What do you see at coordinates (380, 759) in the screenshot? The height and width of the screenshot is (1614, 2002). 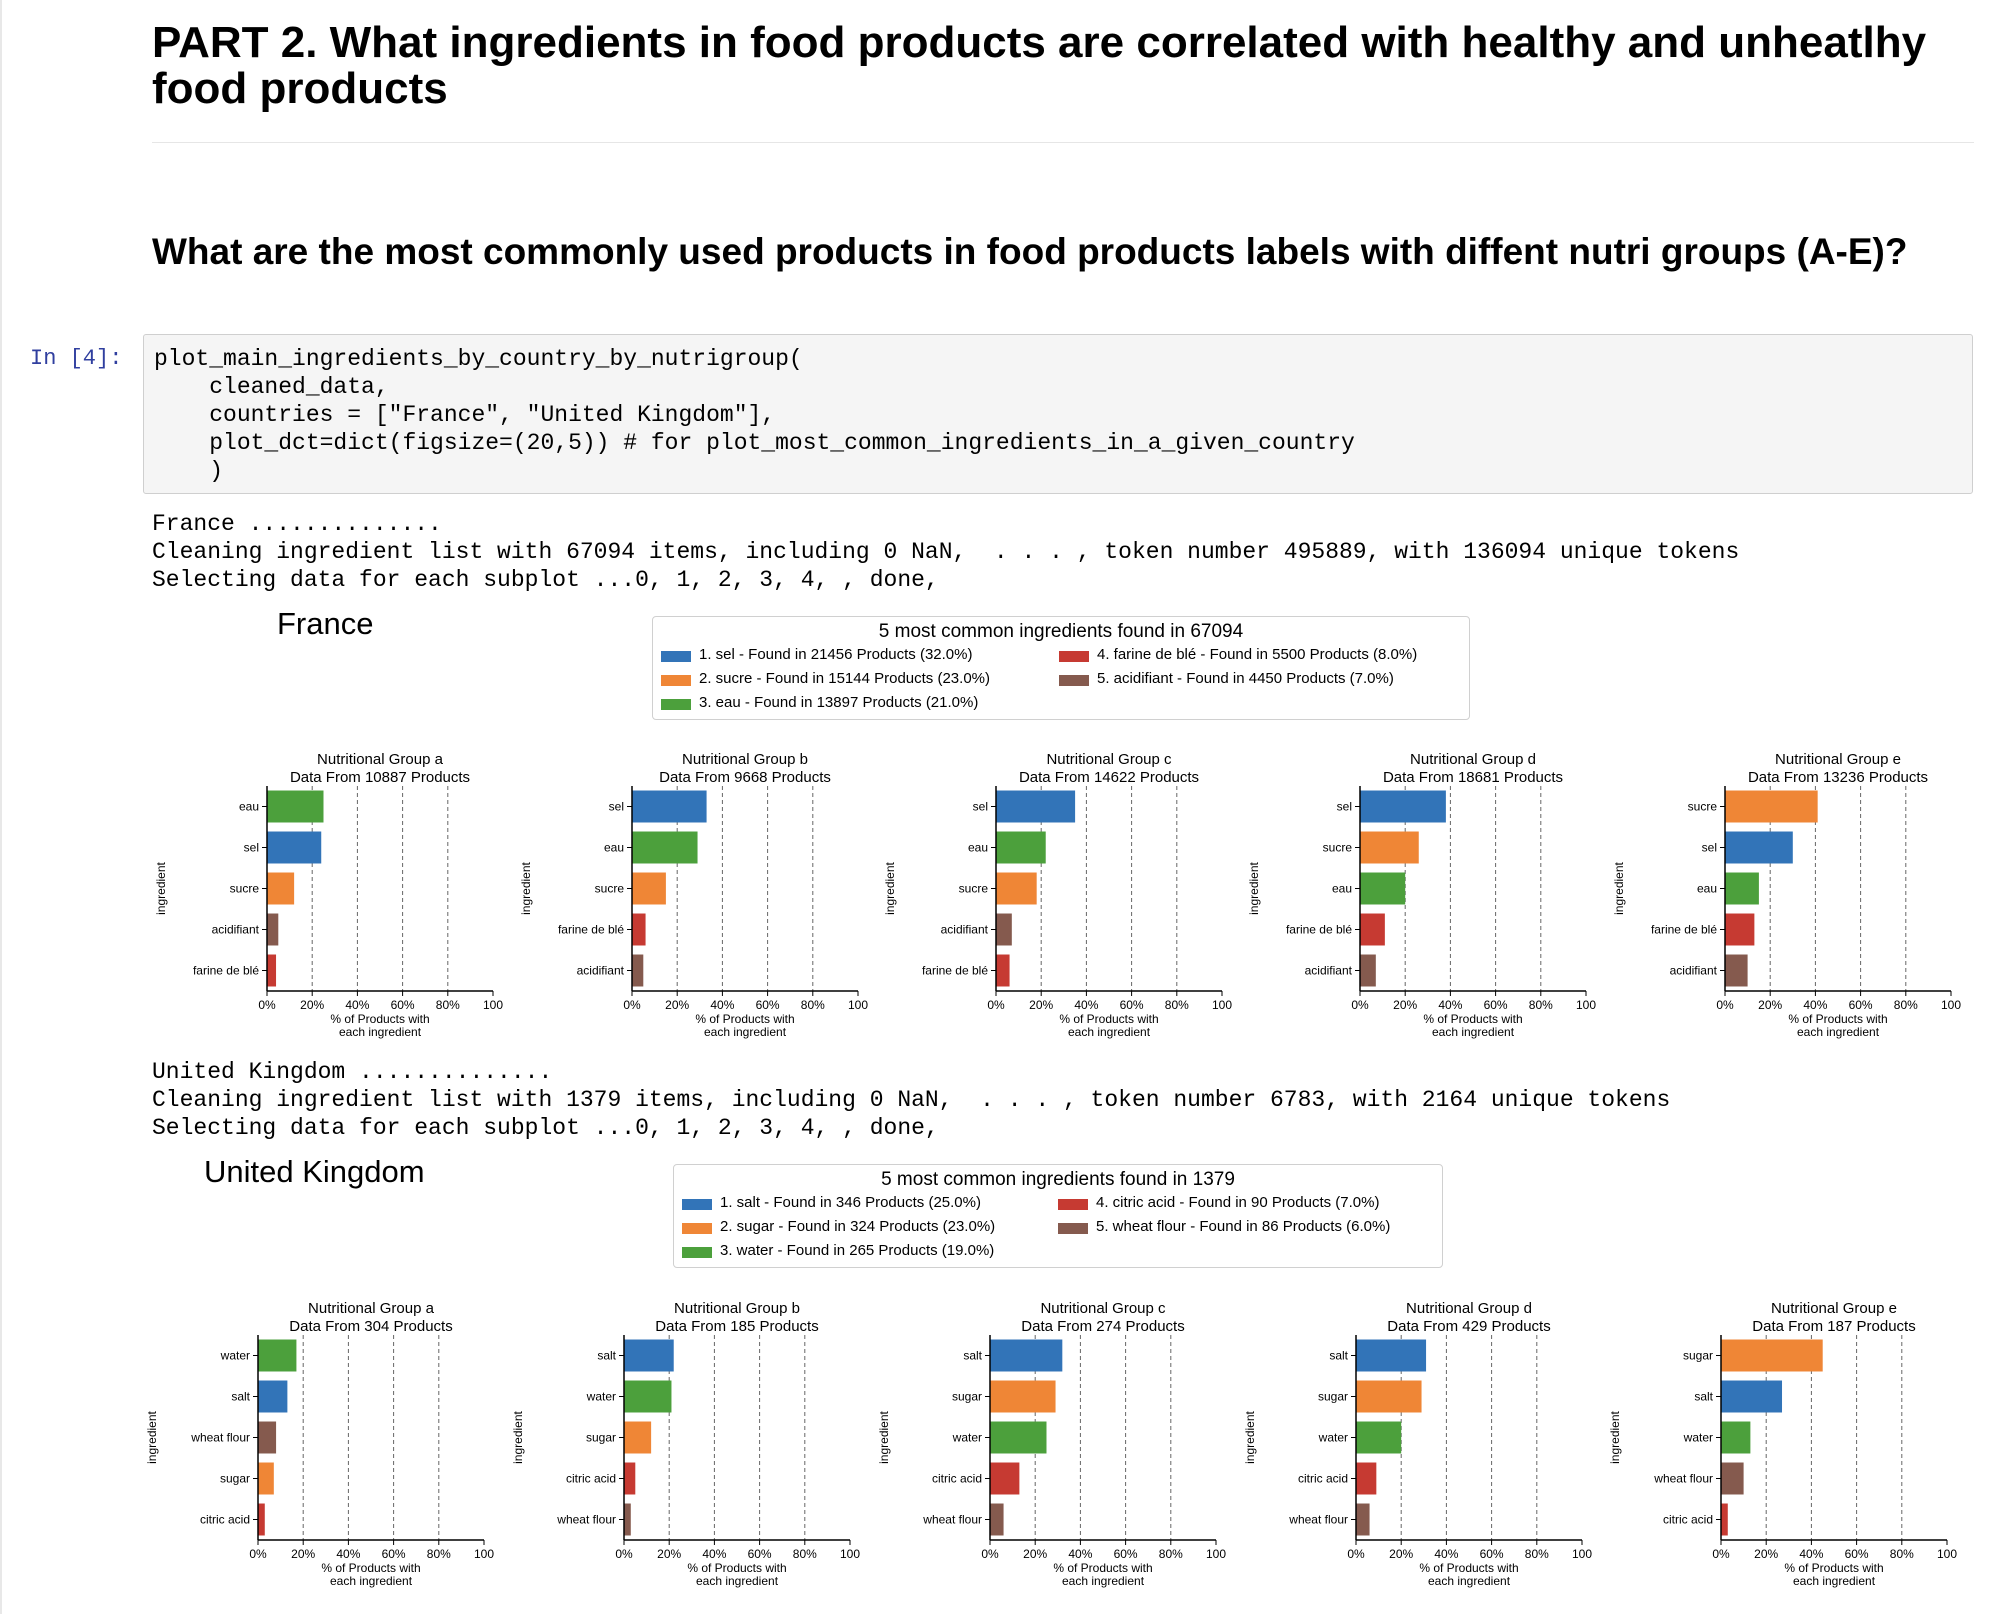 I see `subplot-title: Nutritional Group a` at bounding box center [380, 759].